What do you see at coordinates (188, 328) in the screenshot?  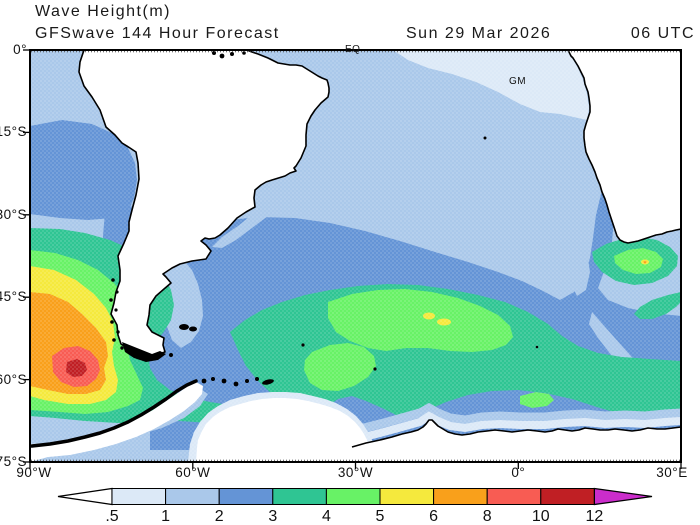 I see `falkland-islands` at bounding box center [188, 328].